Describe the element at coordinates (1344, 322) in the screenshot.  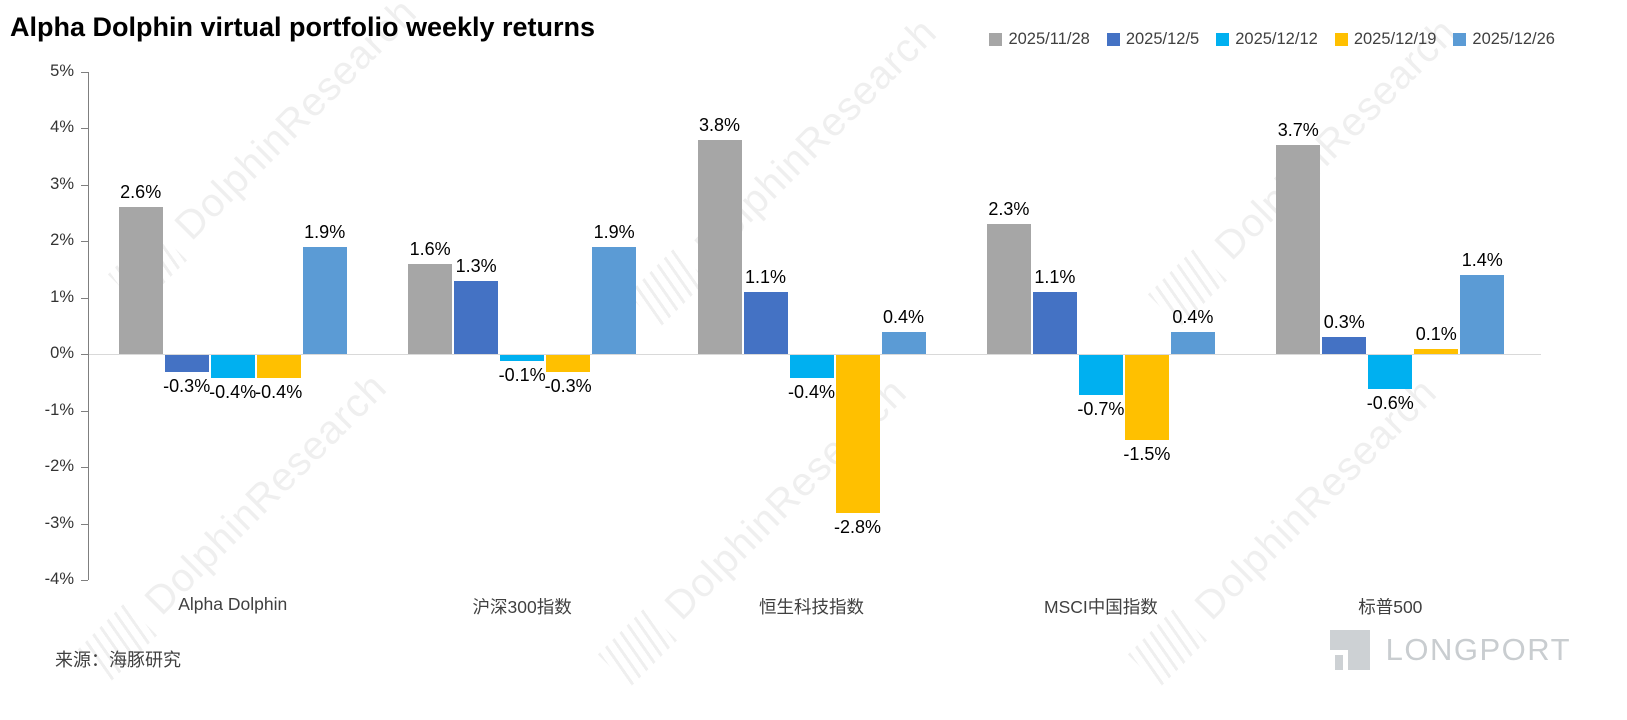
I see `bar-value-label: 0.3%` at that location.